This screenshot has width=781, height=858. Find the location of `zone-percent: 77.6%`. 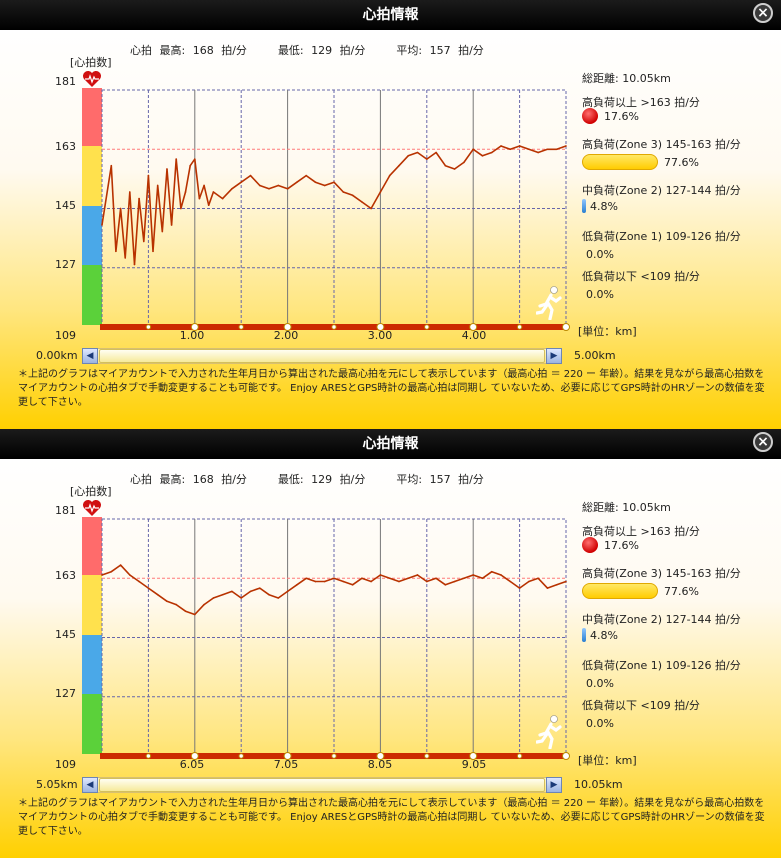

zone-percent: 77.6% is located at coordinates (681, 162).